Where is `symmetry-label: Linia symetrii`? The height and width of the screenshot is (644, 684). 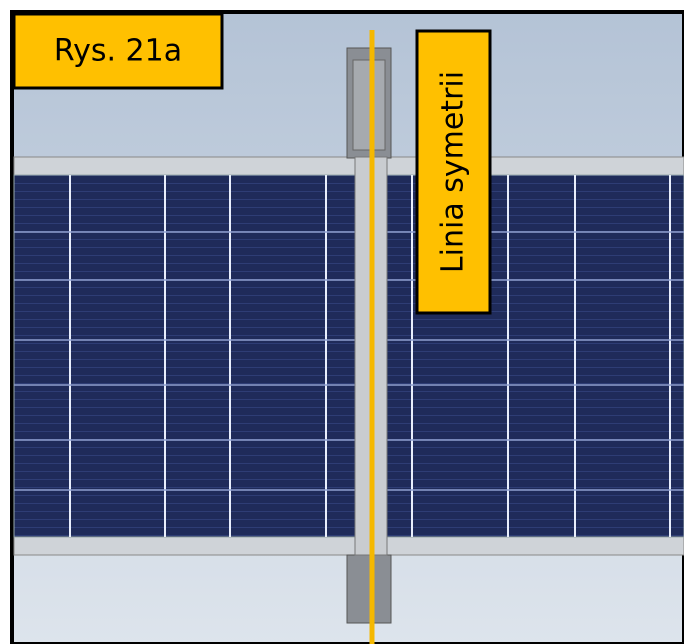
symmetry-label: Linia symetrii is located at coordinates (453, 172).